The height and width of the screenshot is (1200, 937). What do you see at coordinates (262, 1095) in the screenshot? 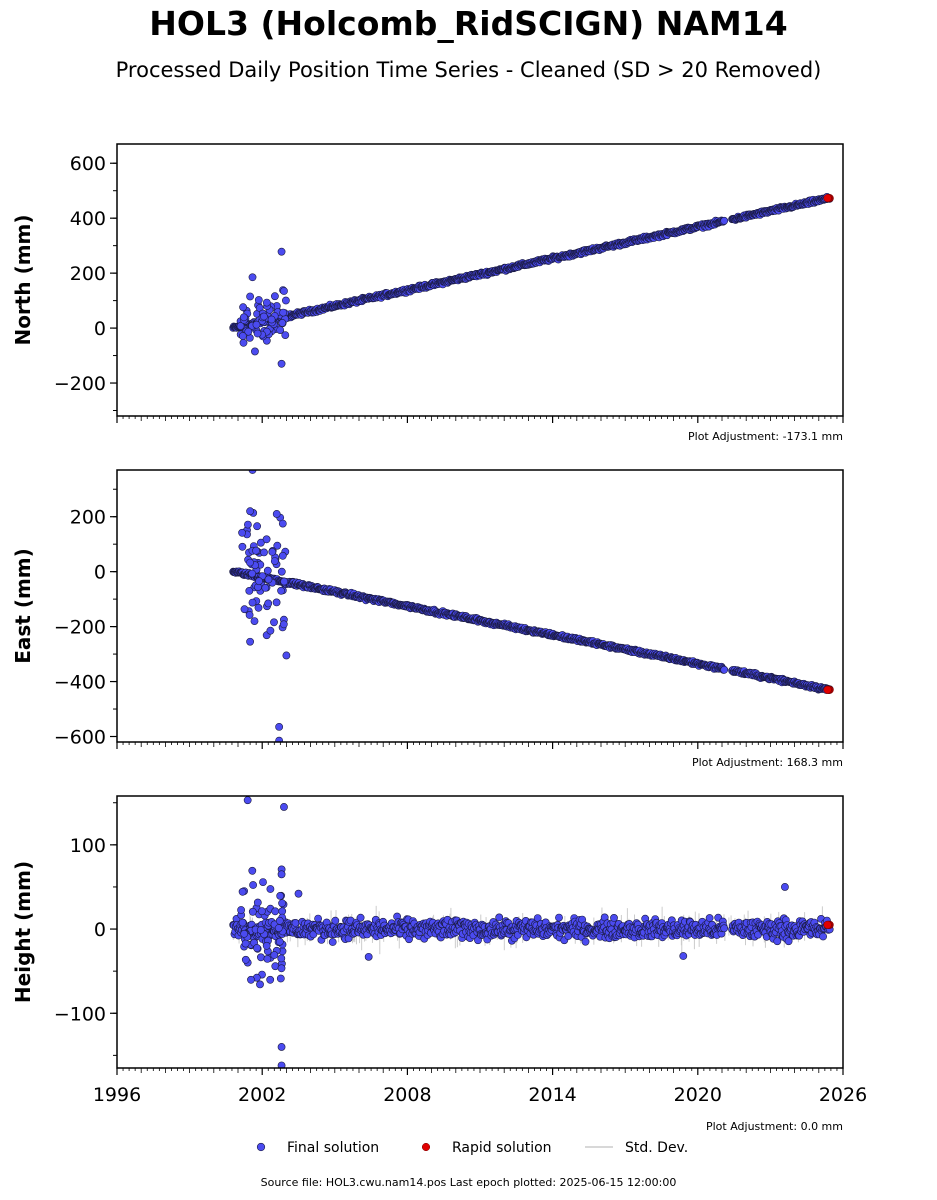
I see `x-tick-label: 2002` at bounding box center [262, 1095].